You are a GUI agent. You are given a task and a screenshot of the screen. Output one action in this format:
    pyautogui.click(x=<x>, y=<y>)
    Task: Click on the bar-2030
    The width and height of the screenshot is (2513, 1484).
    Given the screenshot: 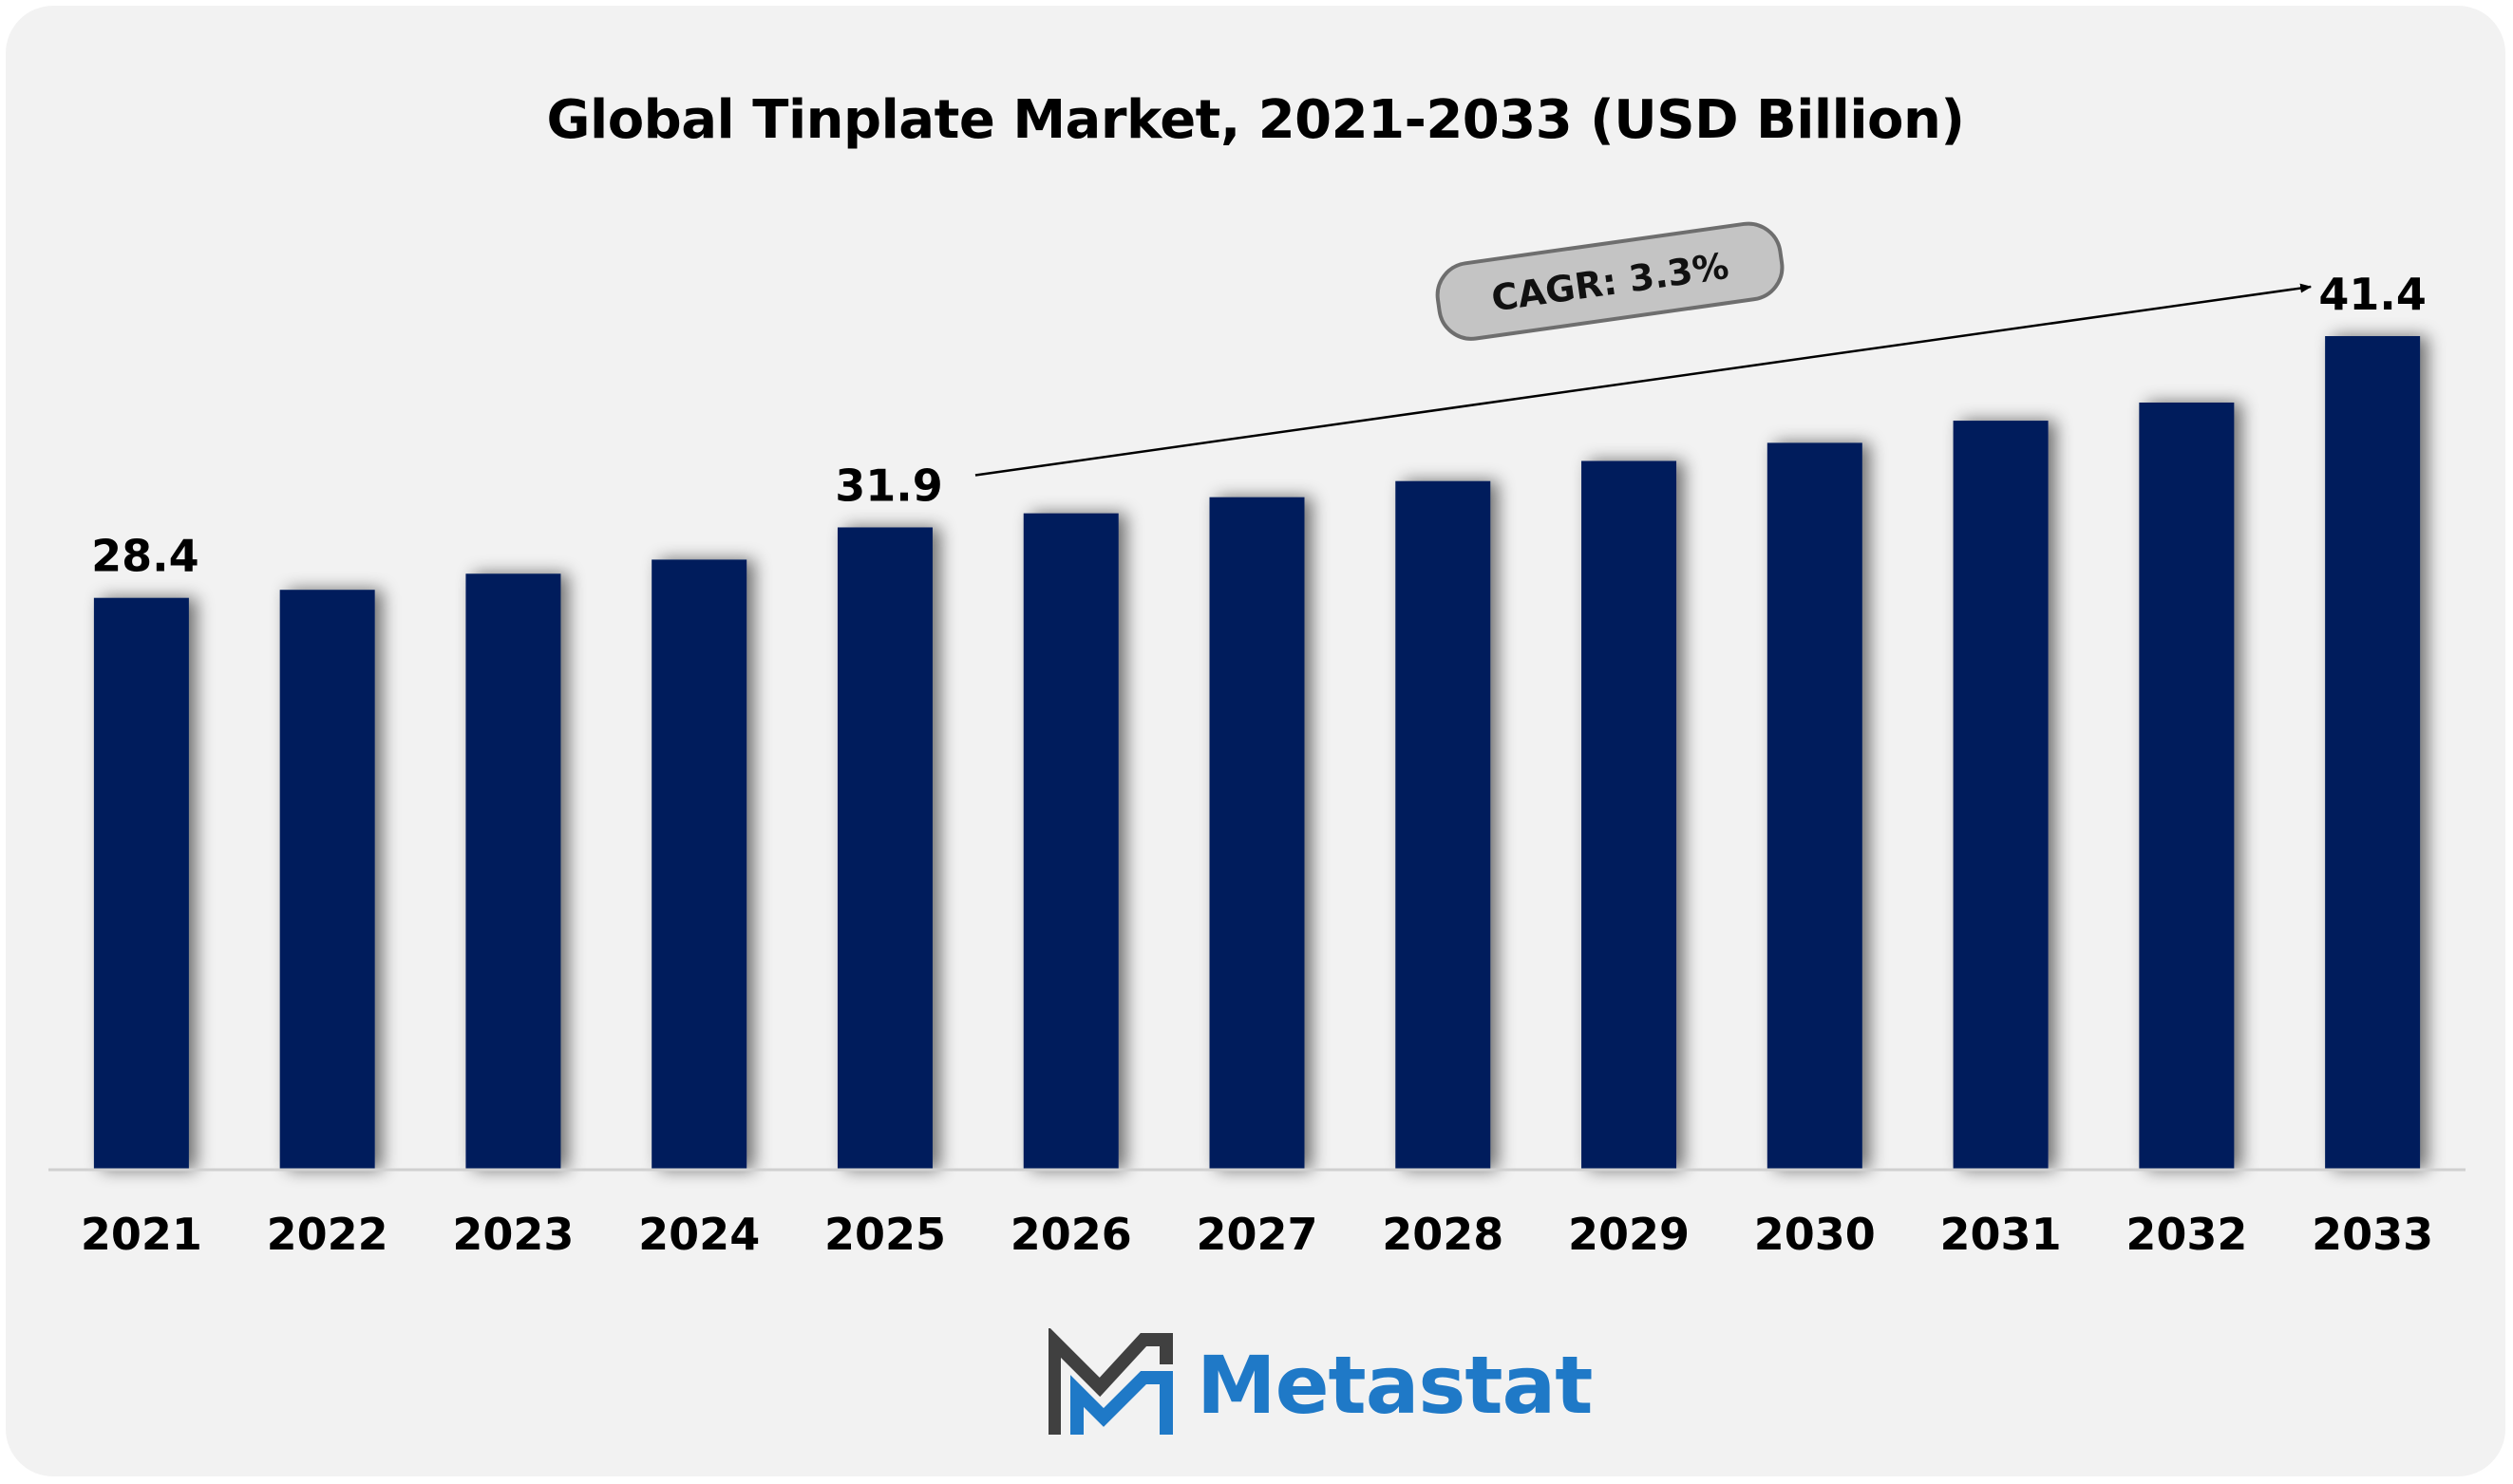 What is the action you would take?
    pyautogui.click(x=1815, y=806)
    